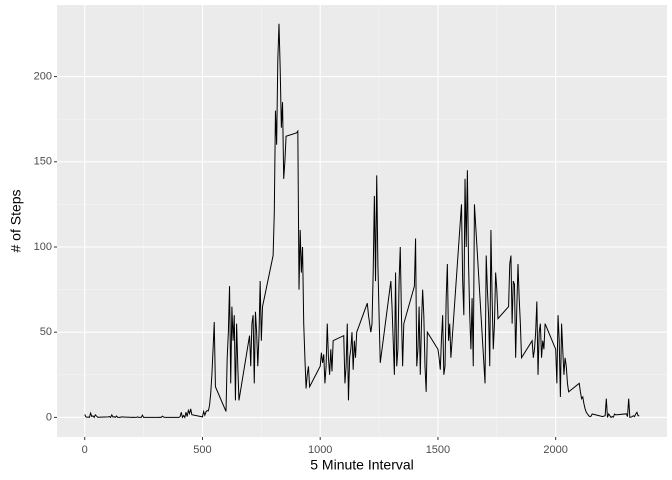 This screenshot has height=480, width=672. I want to click on x-axis-title: 5 Minute Interval, so click(362, 465).